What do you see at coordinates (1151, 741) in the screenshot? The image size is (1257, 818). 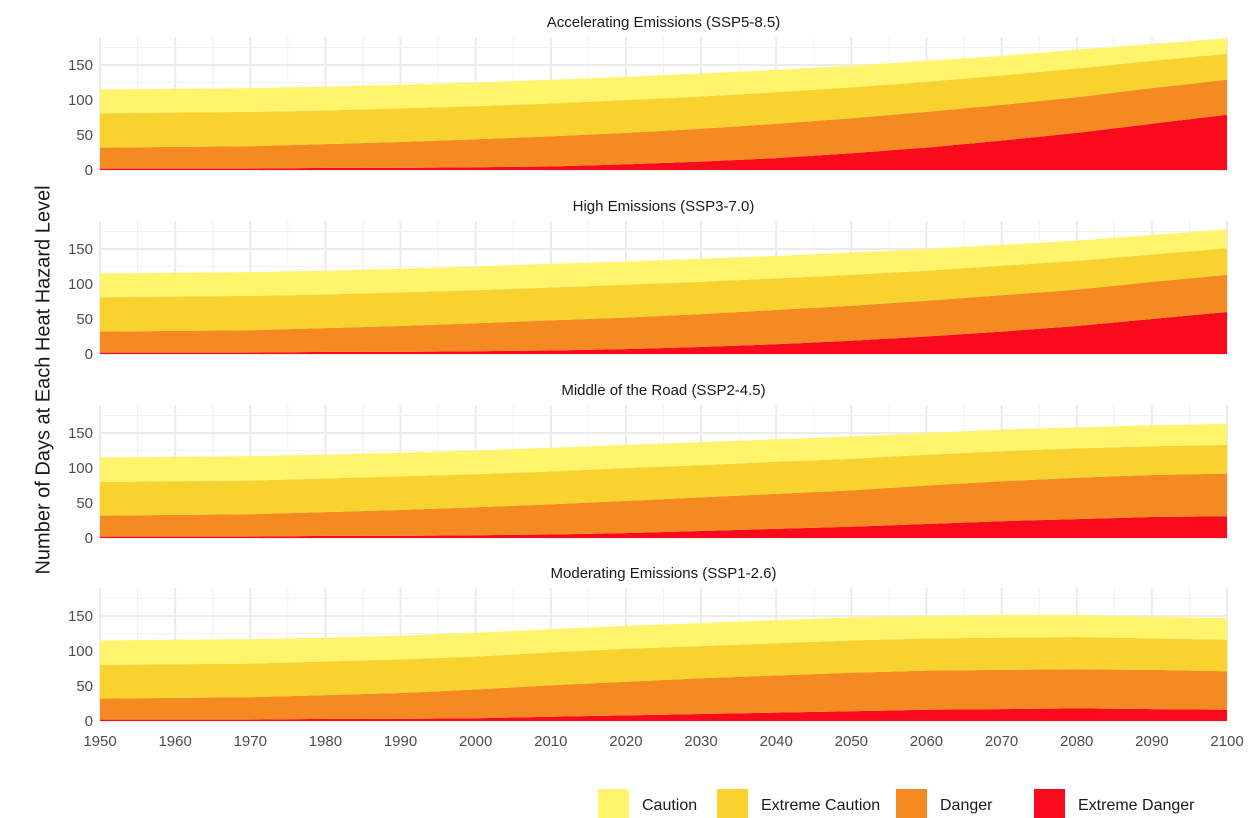 I see `x-tick-label: 2090` at bounding box center [1151, 741].